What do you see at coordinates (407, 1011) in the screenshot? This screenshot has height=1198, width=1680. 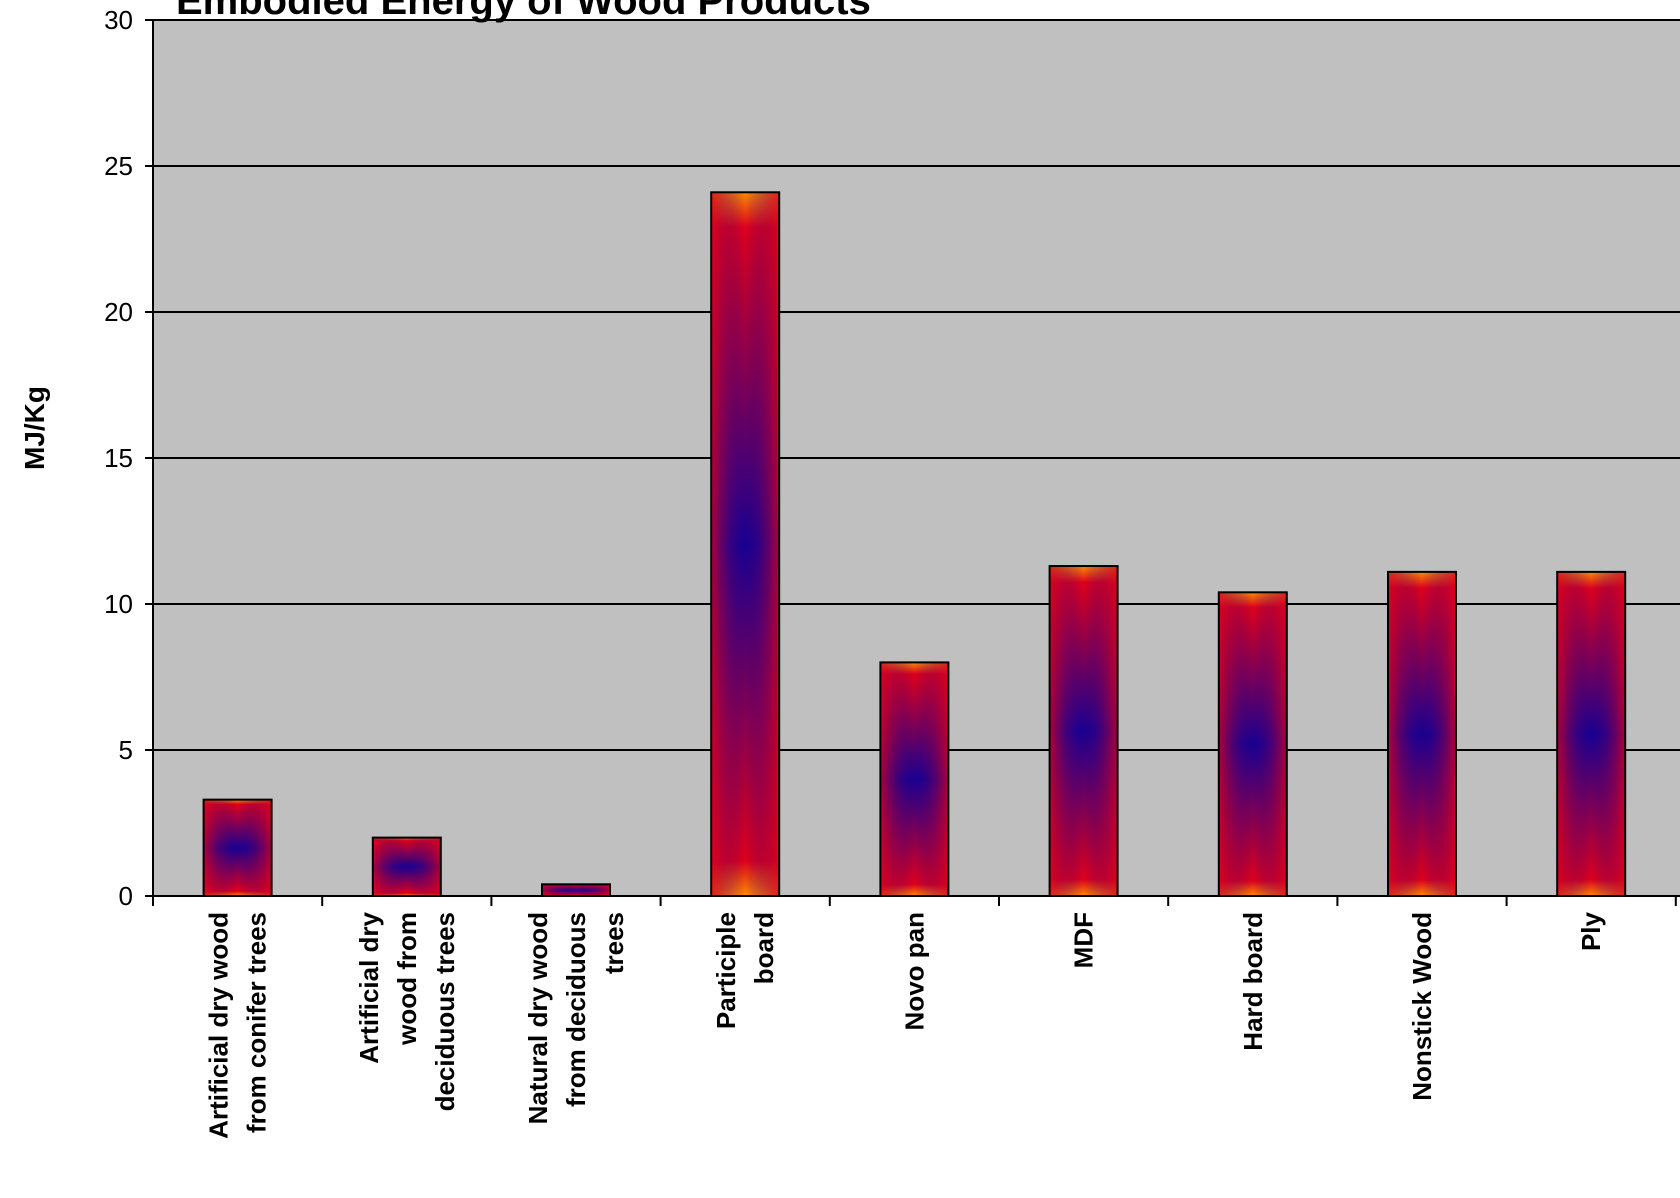 I see `x-tick-label: Artificial dry wood from deciduous trees` at bounding box center [407, 1011].